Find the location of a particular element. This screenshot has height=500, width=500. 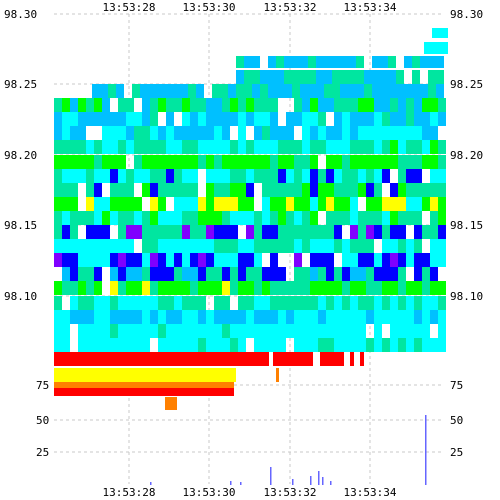

bottom-time-label: 13:53:30 is located at coordinates (209, 492).